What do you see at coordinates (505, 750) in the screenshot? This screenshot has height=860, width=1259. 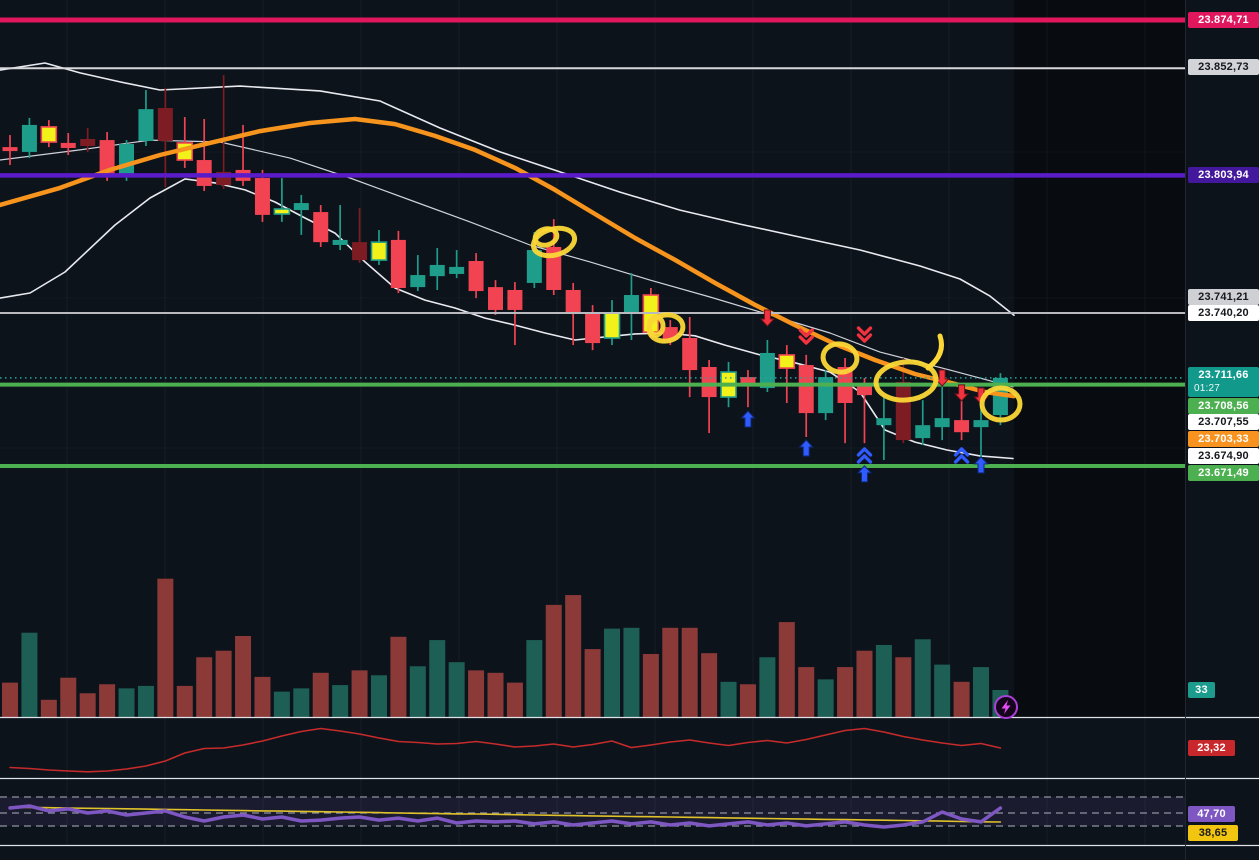 I see `atr-indicator-line` at bounding box center [505, 750].